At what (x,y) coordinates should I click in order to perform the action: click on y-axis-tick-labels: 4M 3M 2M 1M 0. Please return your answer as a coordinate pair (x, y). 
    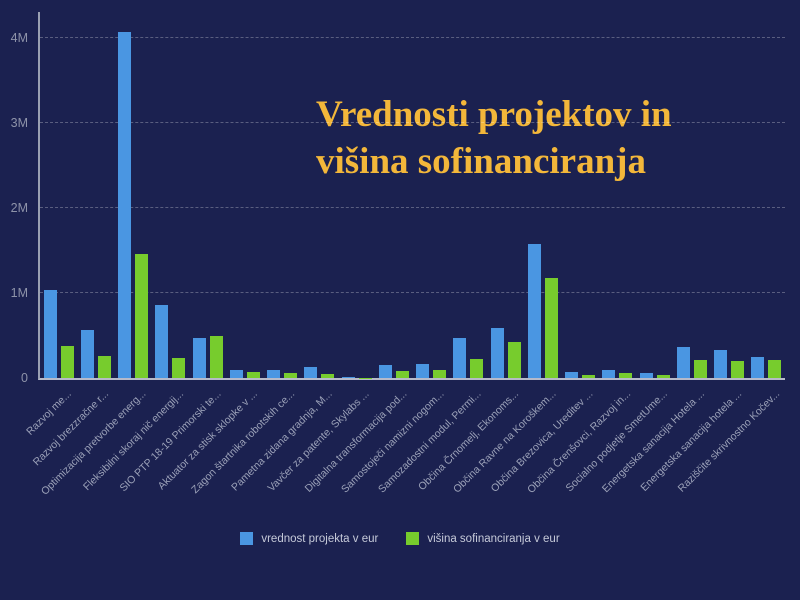
    Looking at the image, I should click on (16, 198).